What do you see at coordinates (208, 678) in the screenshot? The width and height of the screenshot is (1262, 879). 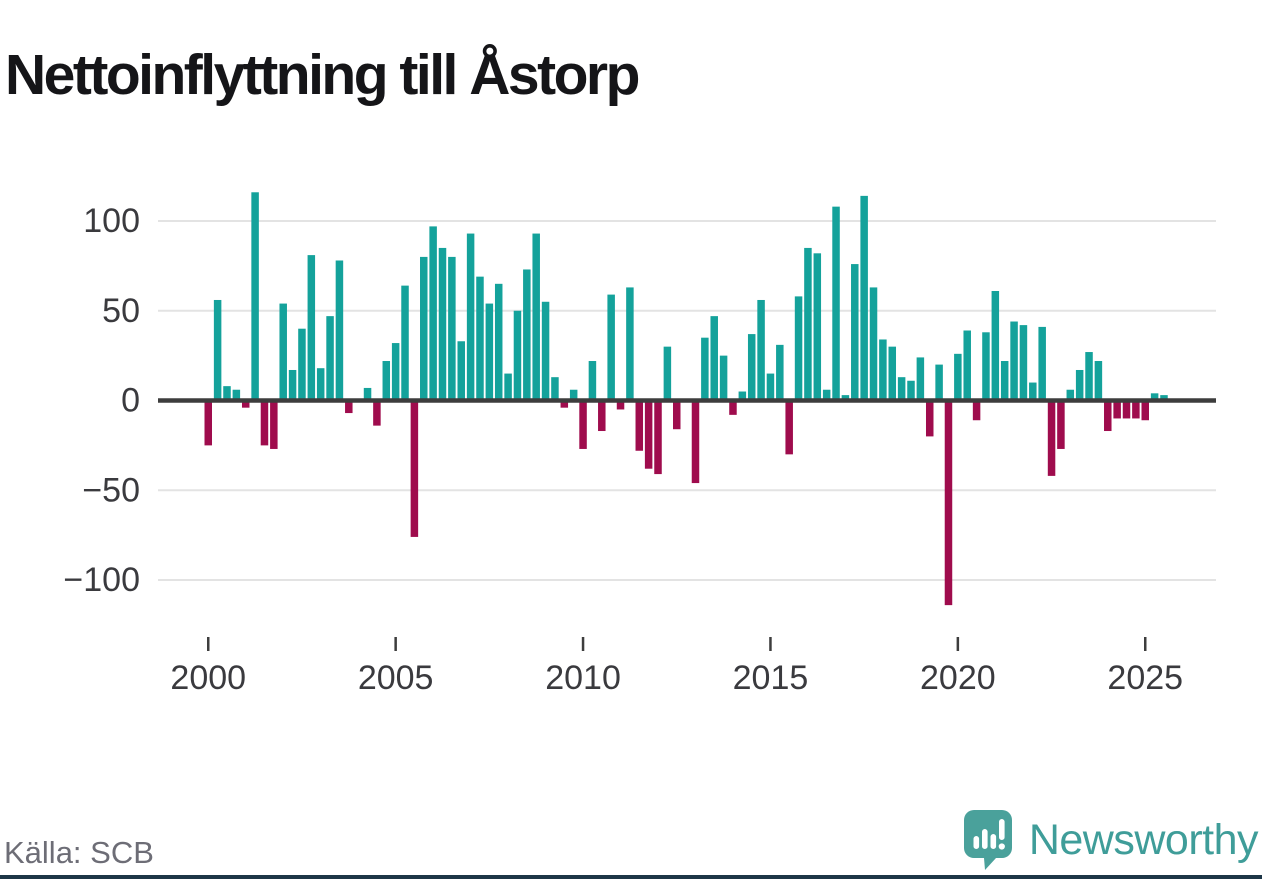 I see `x-axis-label: 2000` at bounding box center [208, 678].